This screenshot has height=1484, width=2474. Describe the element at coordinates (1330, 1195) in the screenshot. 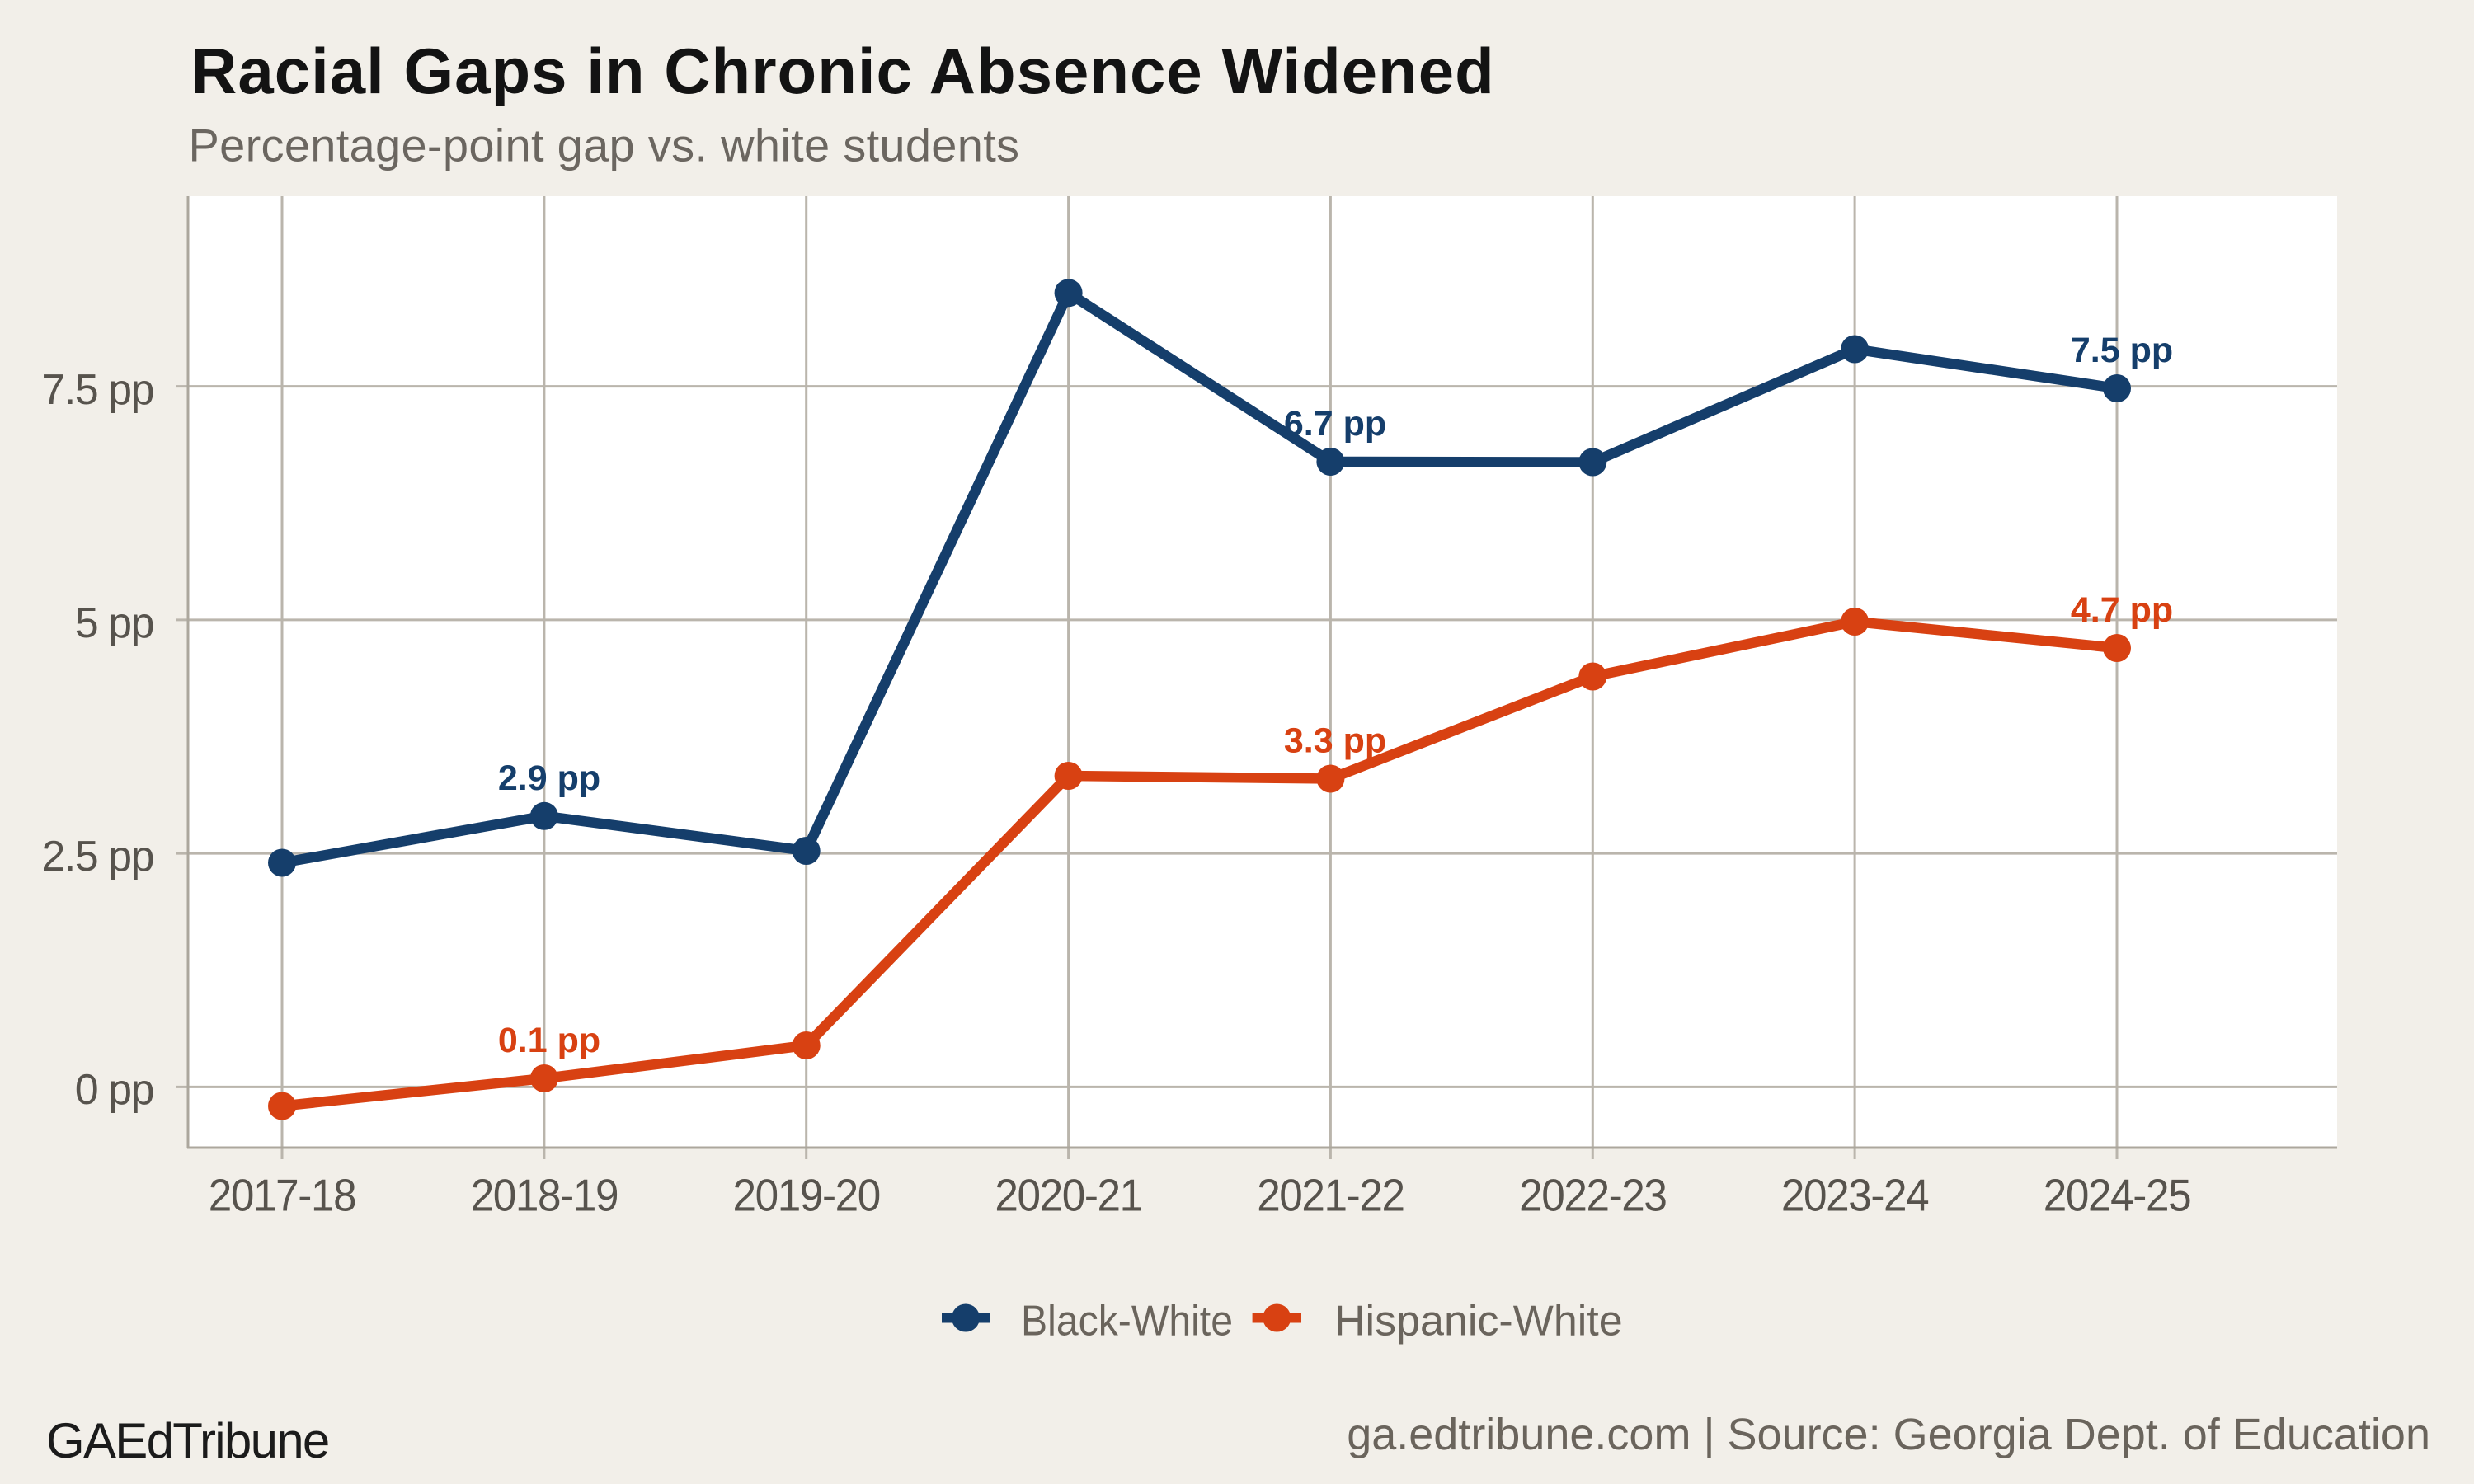

I see `svg-text: 2021-22` at that location.